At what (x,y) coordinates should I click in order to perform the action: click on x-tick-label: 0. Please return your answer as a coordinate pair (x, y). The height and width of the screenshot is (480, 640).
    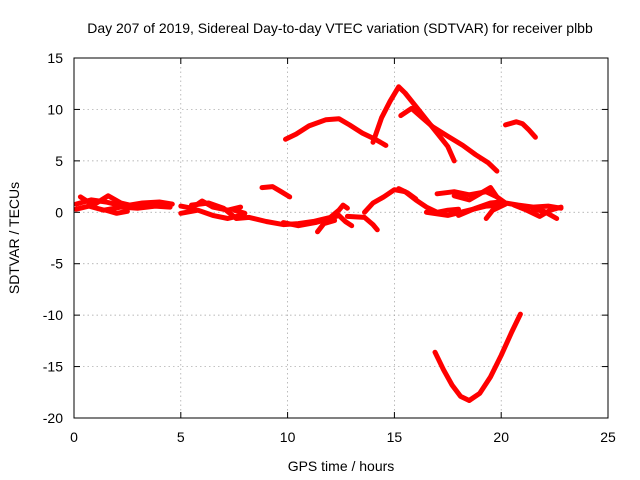
    Looking at the image, I should click on (74, 437).